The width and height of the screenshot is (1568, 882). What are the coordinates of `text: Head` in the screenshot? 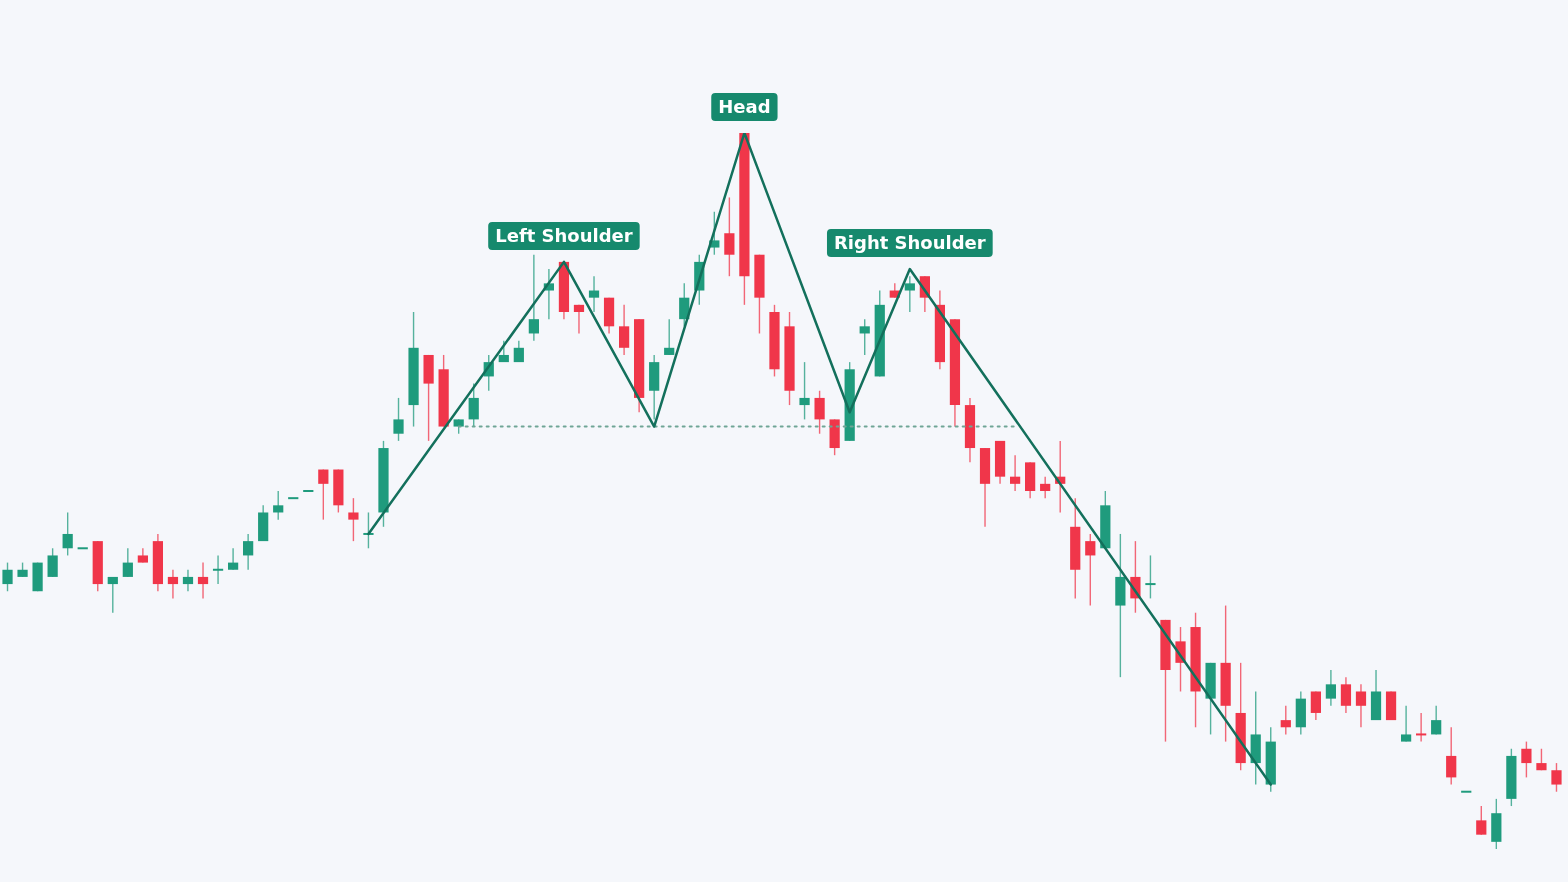 It's located at (744, 106).